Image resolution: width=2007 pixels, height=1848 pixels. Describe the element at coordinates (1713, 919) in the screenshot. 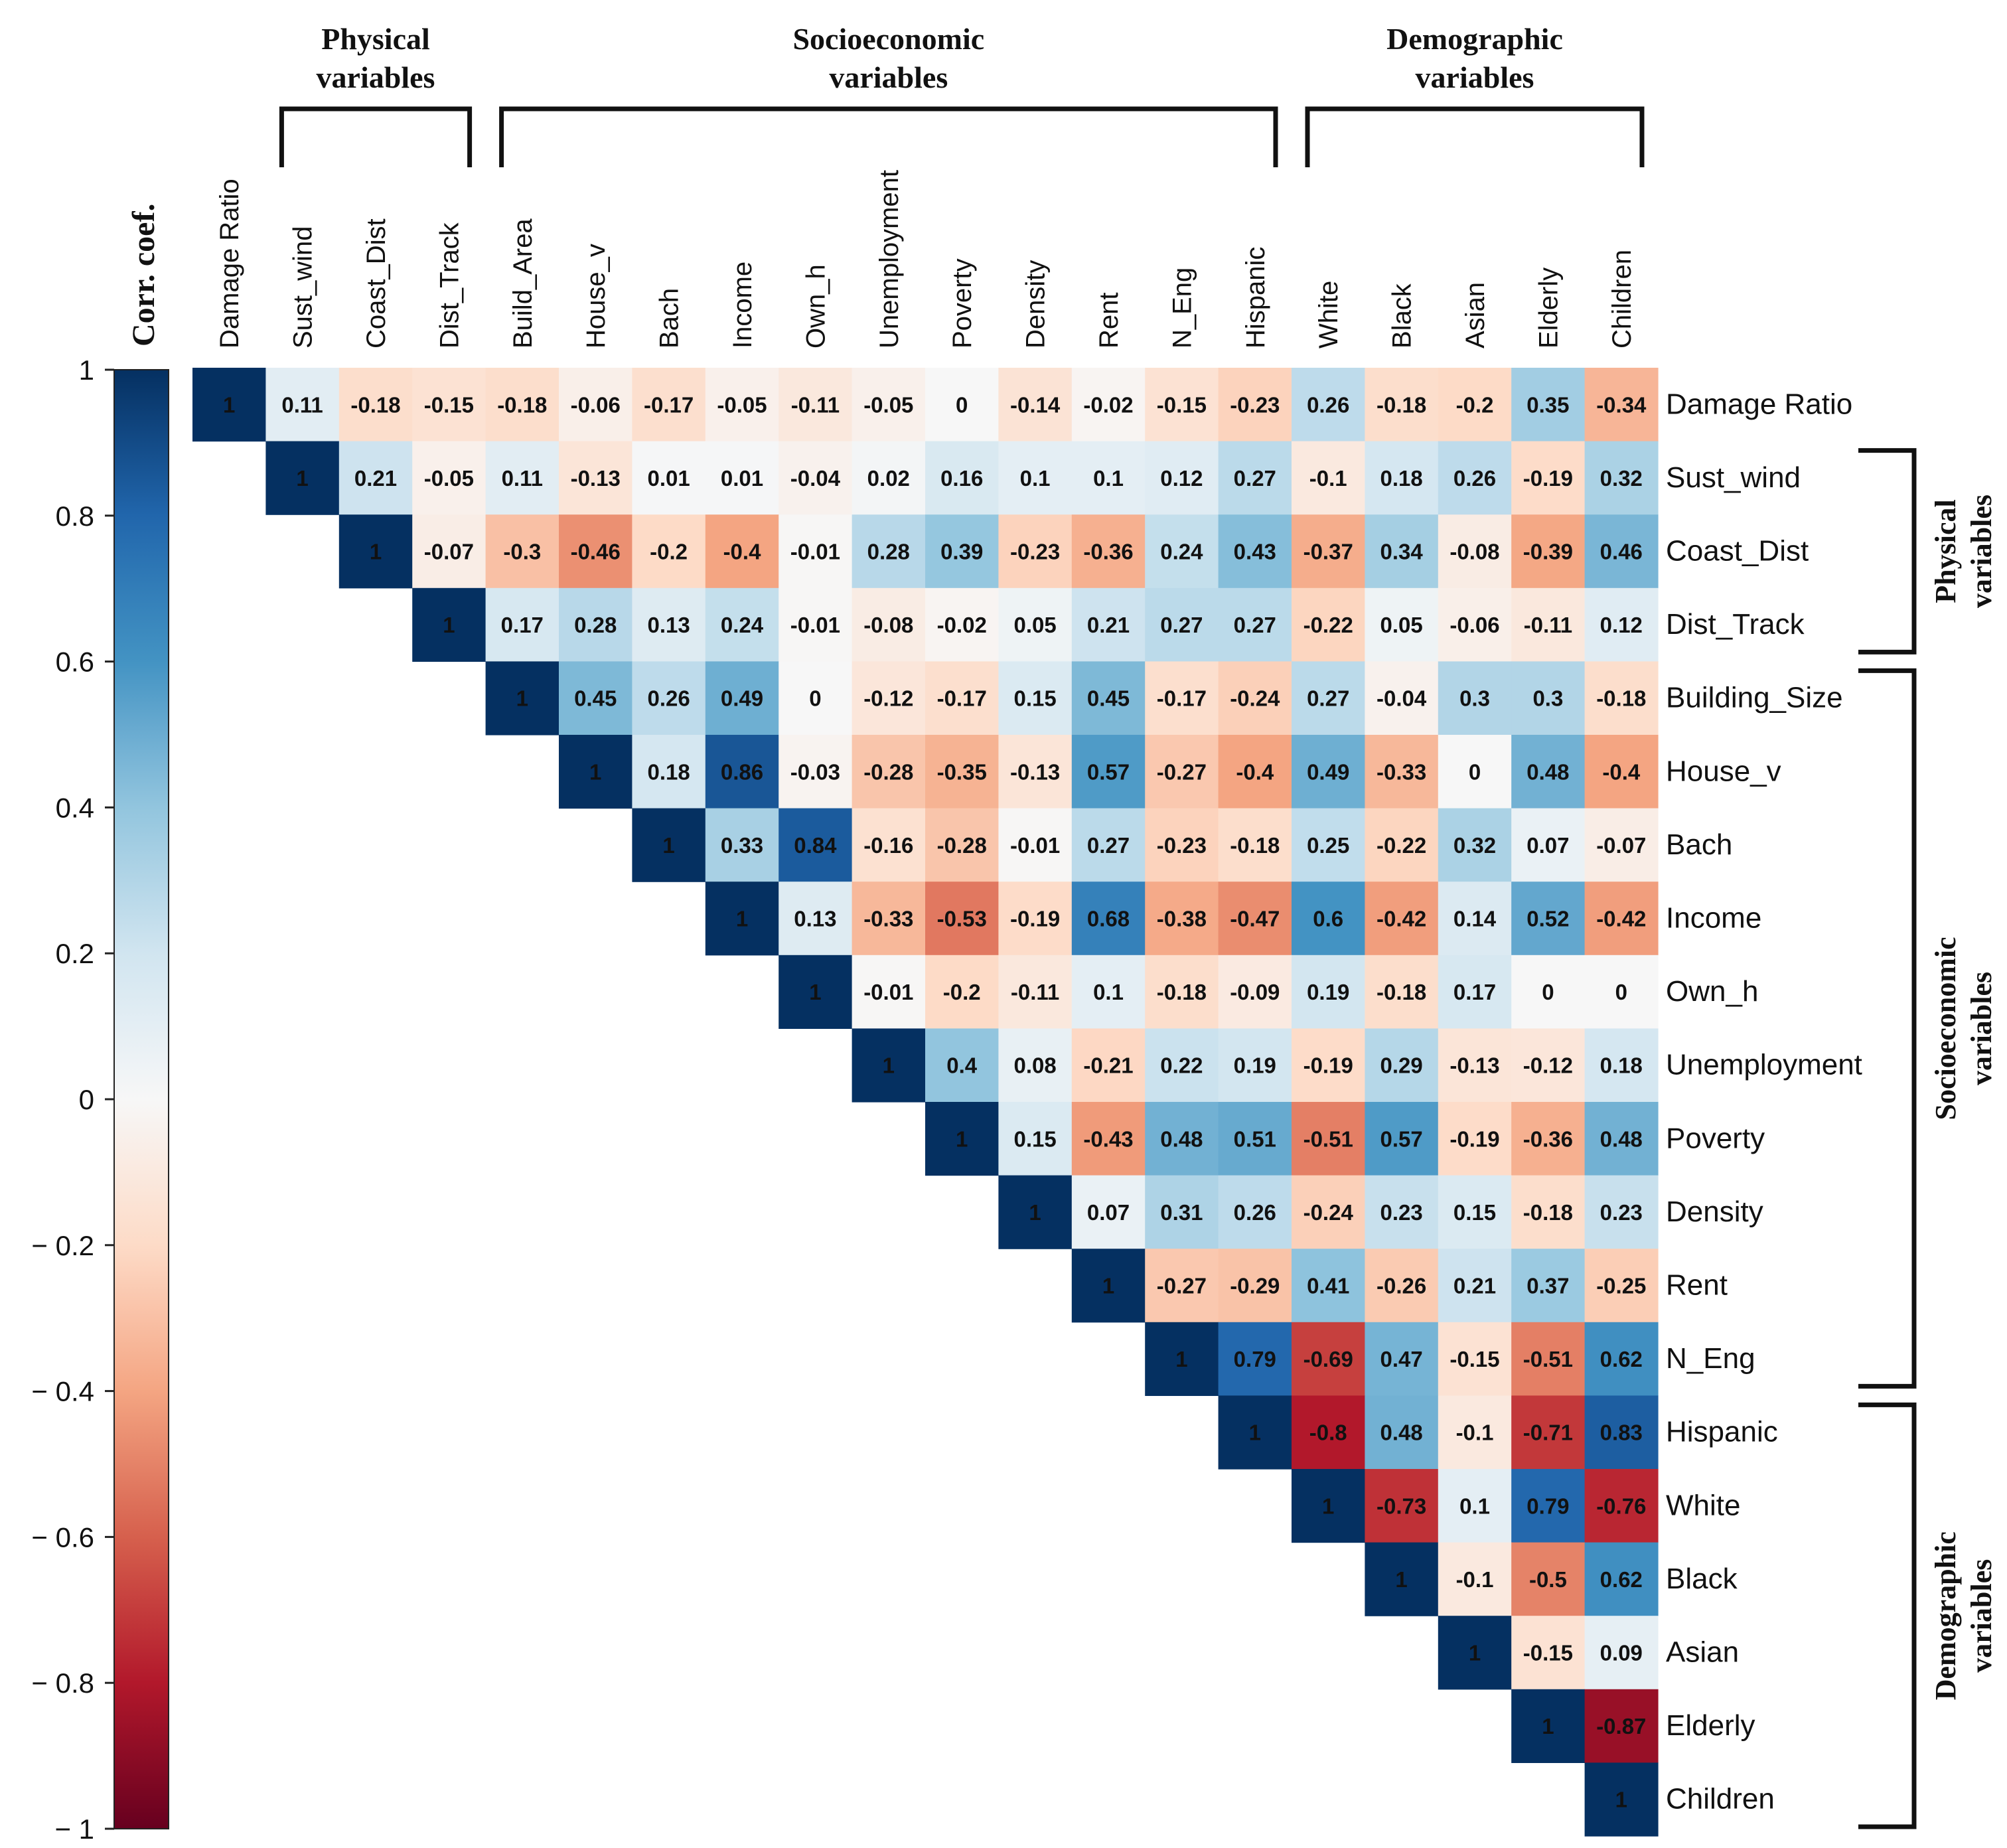

I see `row-label: Income` at that location.